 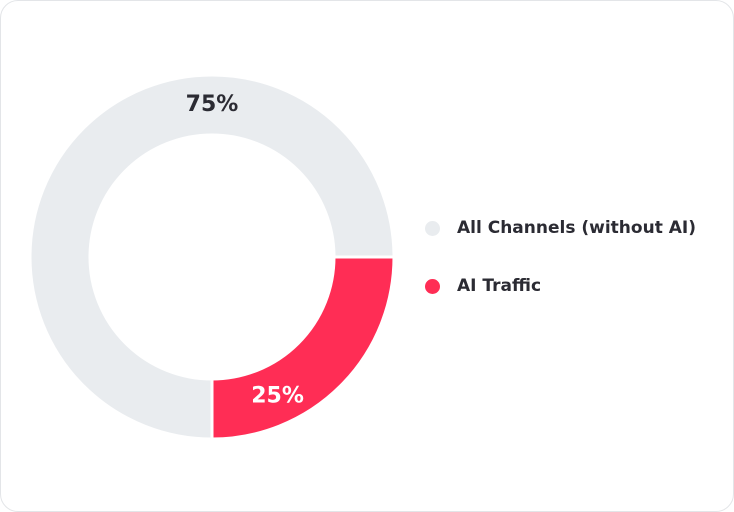 I want to click on legend-swatch-ai-traffic, so click(x=432, y=286).